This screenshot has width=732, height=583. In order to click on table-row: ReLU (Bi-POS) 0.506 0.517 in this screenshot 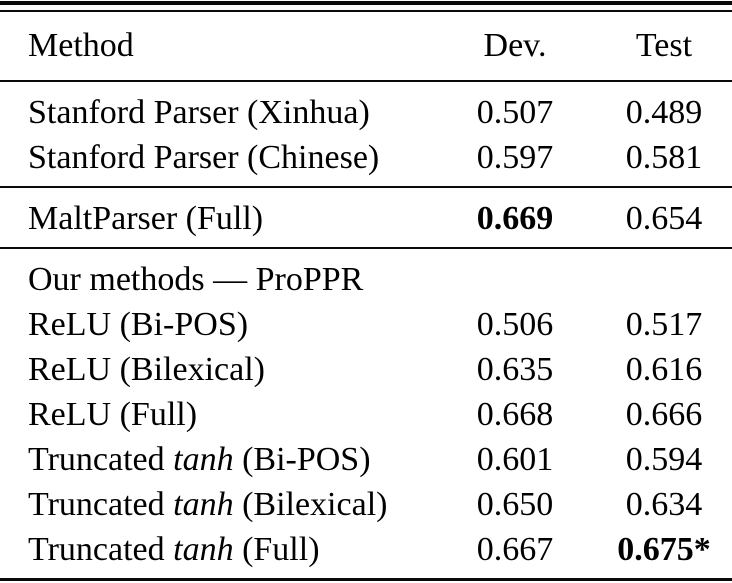, I will do `click(366, 324)`.